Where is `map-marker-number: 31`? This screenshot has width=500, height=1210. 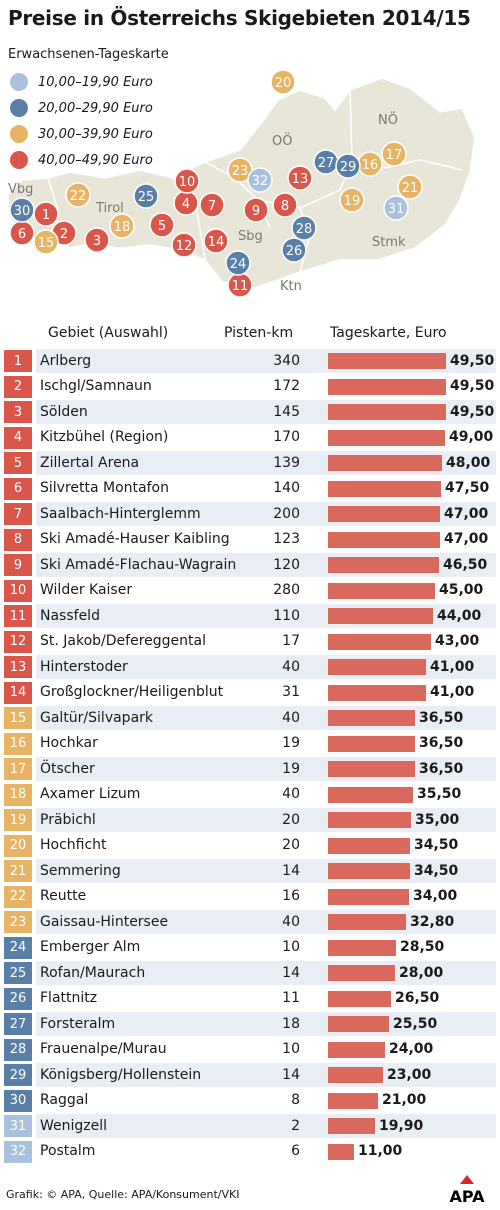
map-marker-number: 31 is located at coordinates (396, 209).